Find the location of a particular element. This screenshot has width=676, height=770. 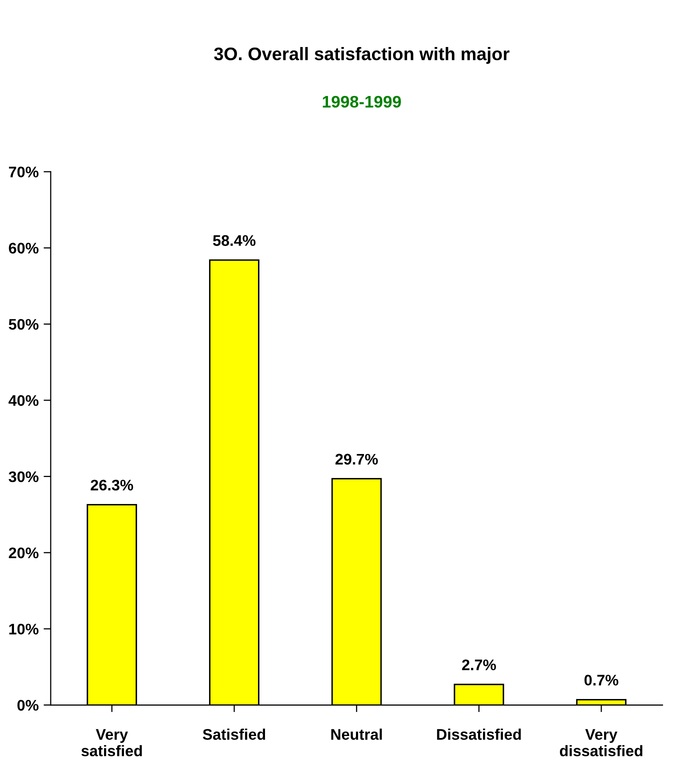

x-tick-label: Very satisfied is located at coordinates (111, 742).